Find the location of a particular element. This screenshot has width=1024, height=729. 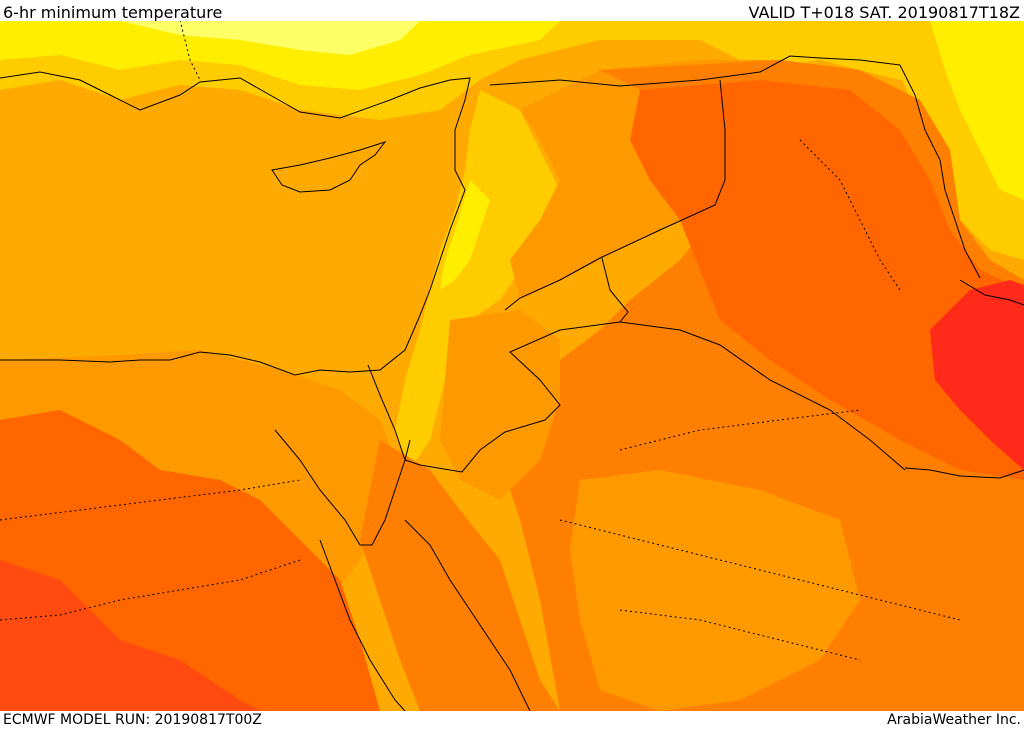

orange-light-jordan is located at coordinates (500, 405).